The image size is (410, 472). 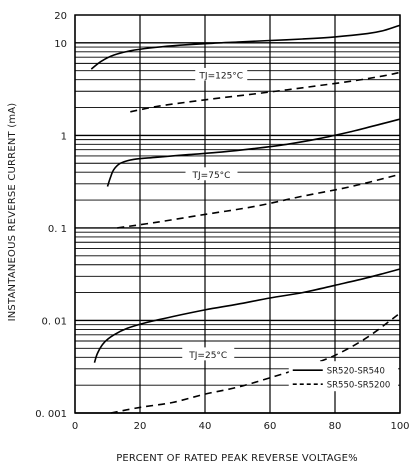 What do you see at coordinates (75, 426) in the screenshot?
I see `x-tick-label: 0` at bounding box center [75, 426].